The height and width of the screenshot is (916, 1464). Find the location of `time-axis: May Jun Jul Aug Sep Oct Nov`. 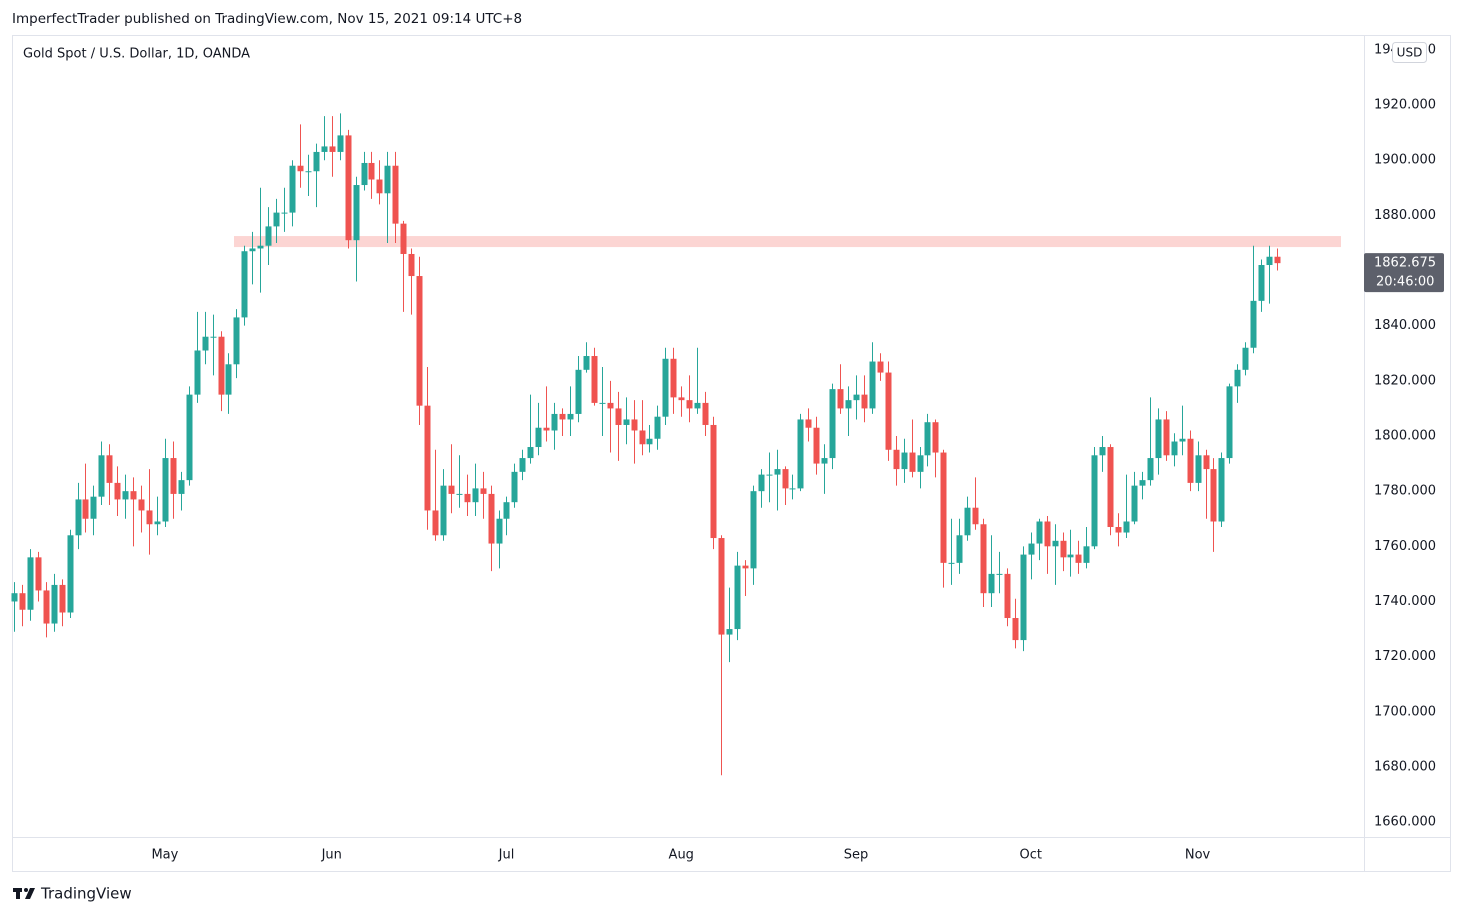

time-axis: May Jun Jul Aug Sep Oct Nov is located at coordinates (680, 855).